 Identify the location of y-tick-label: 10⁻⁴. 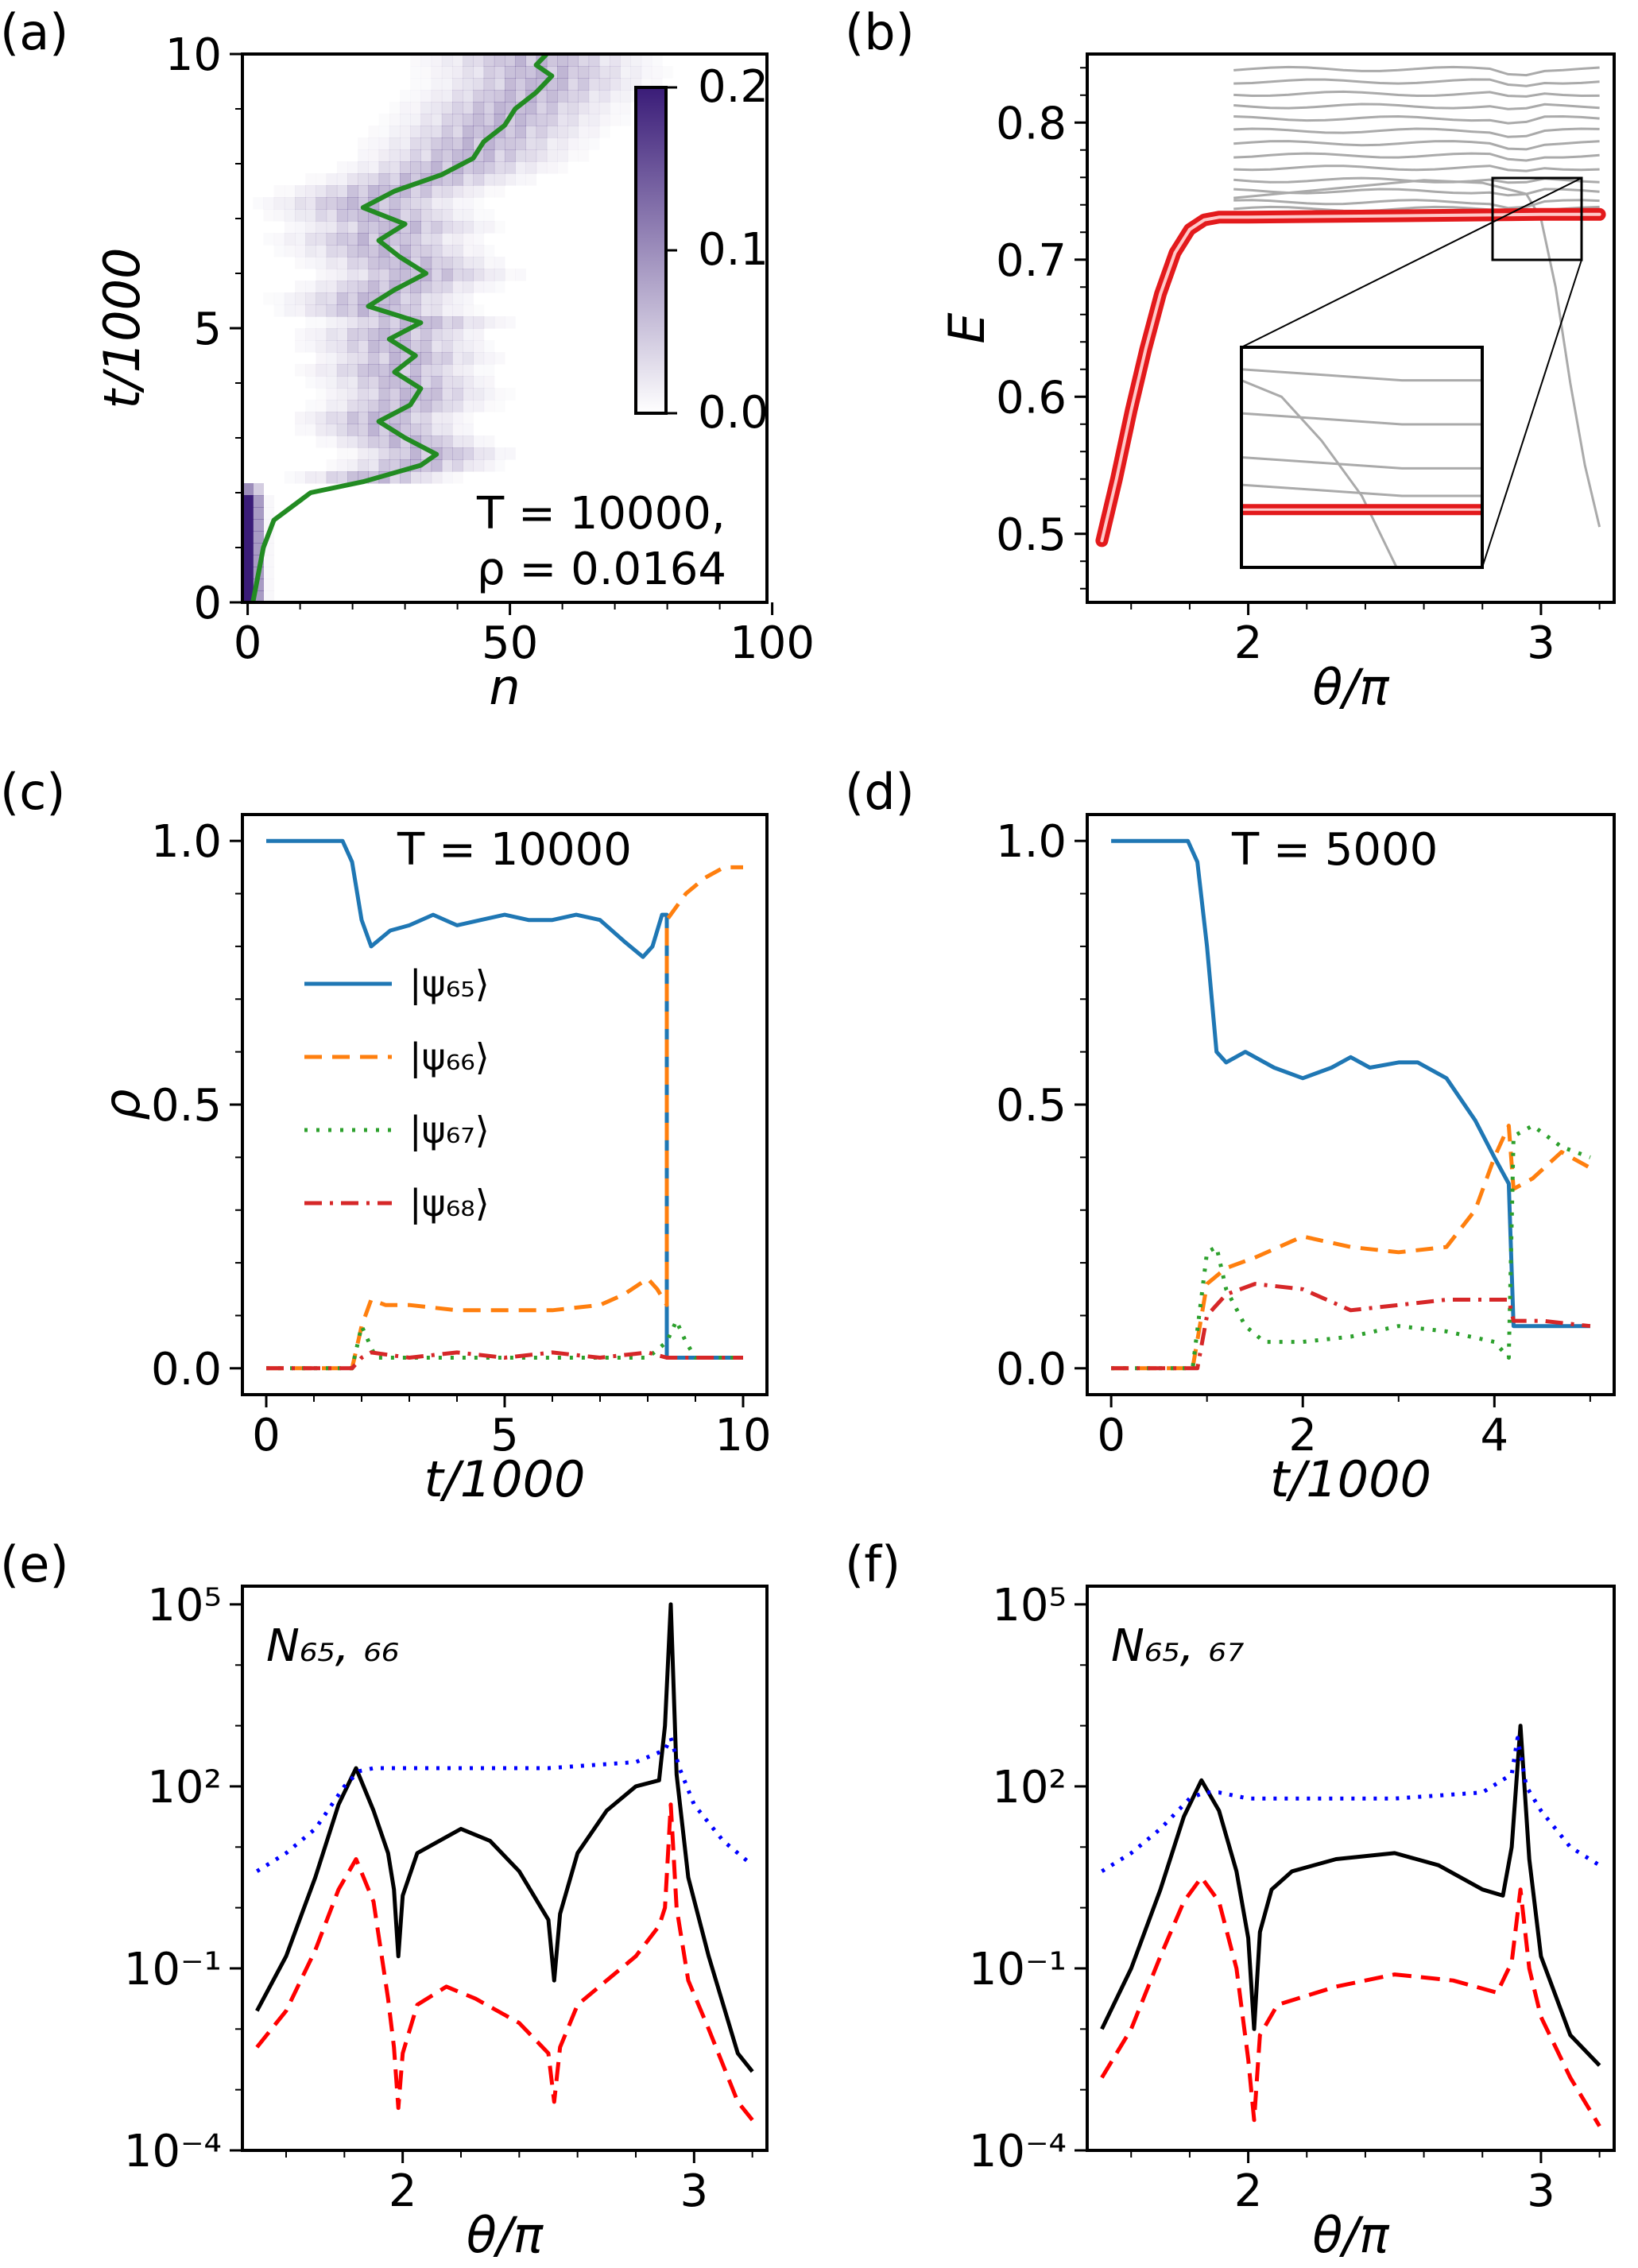
(1018, 2151).